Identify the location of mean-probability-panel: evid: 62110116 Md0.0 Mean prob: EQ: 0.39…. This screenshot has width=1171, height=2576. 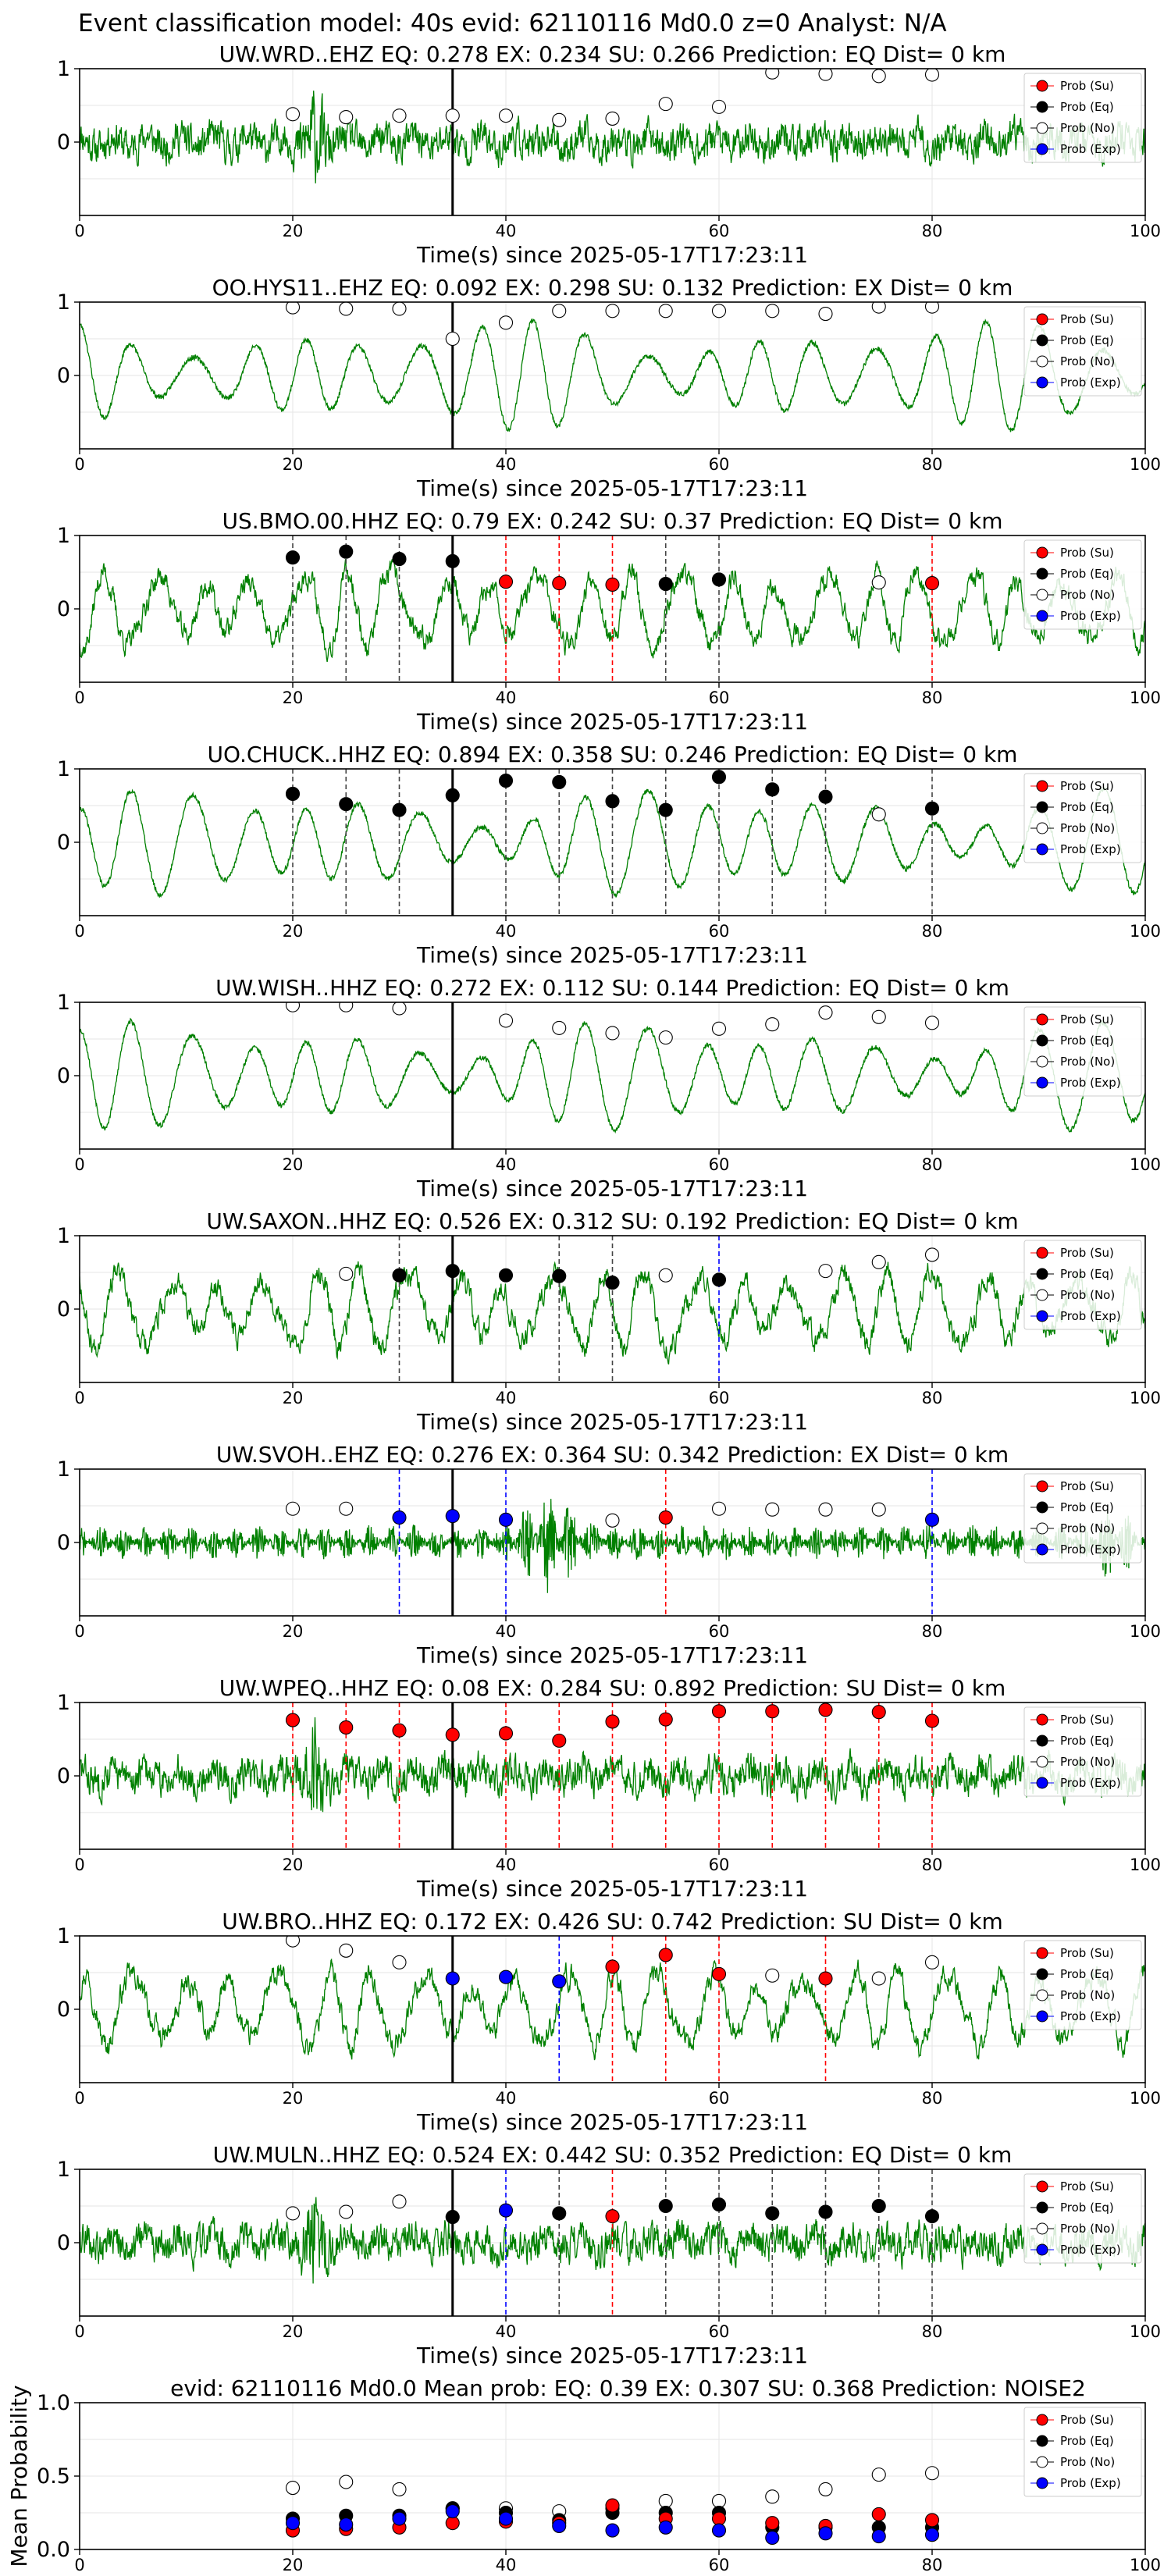
(583, 2474).